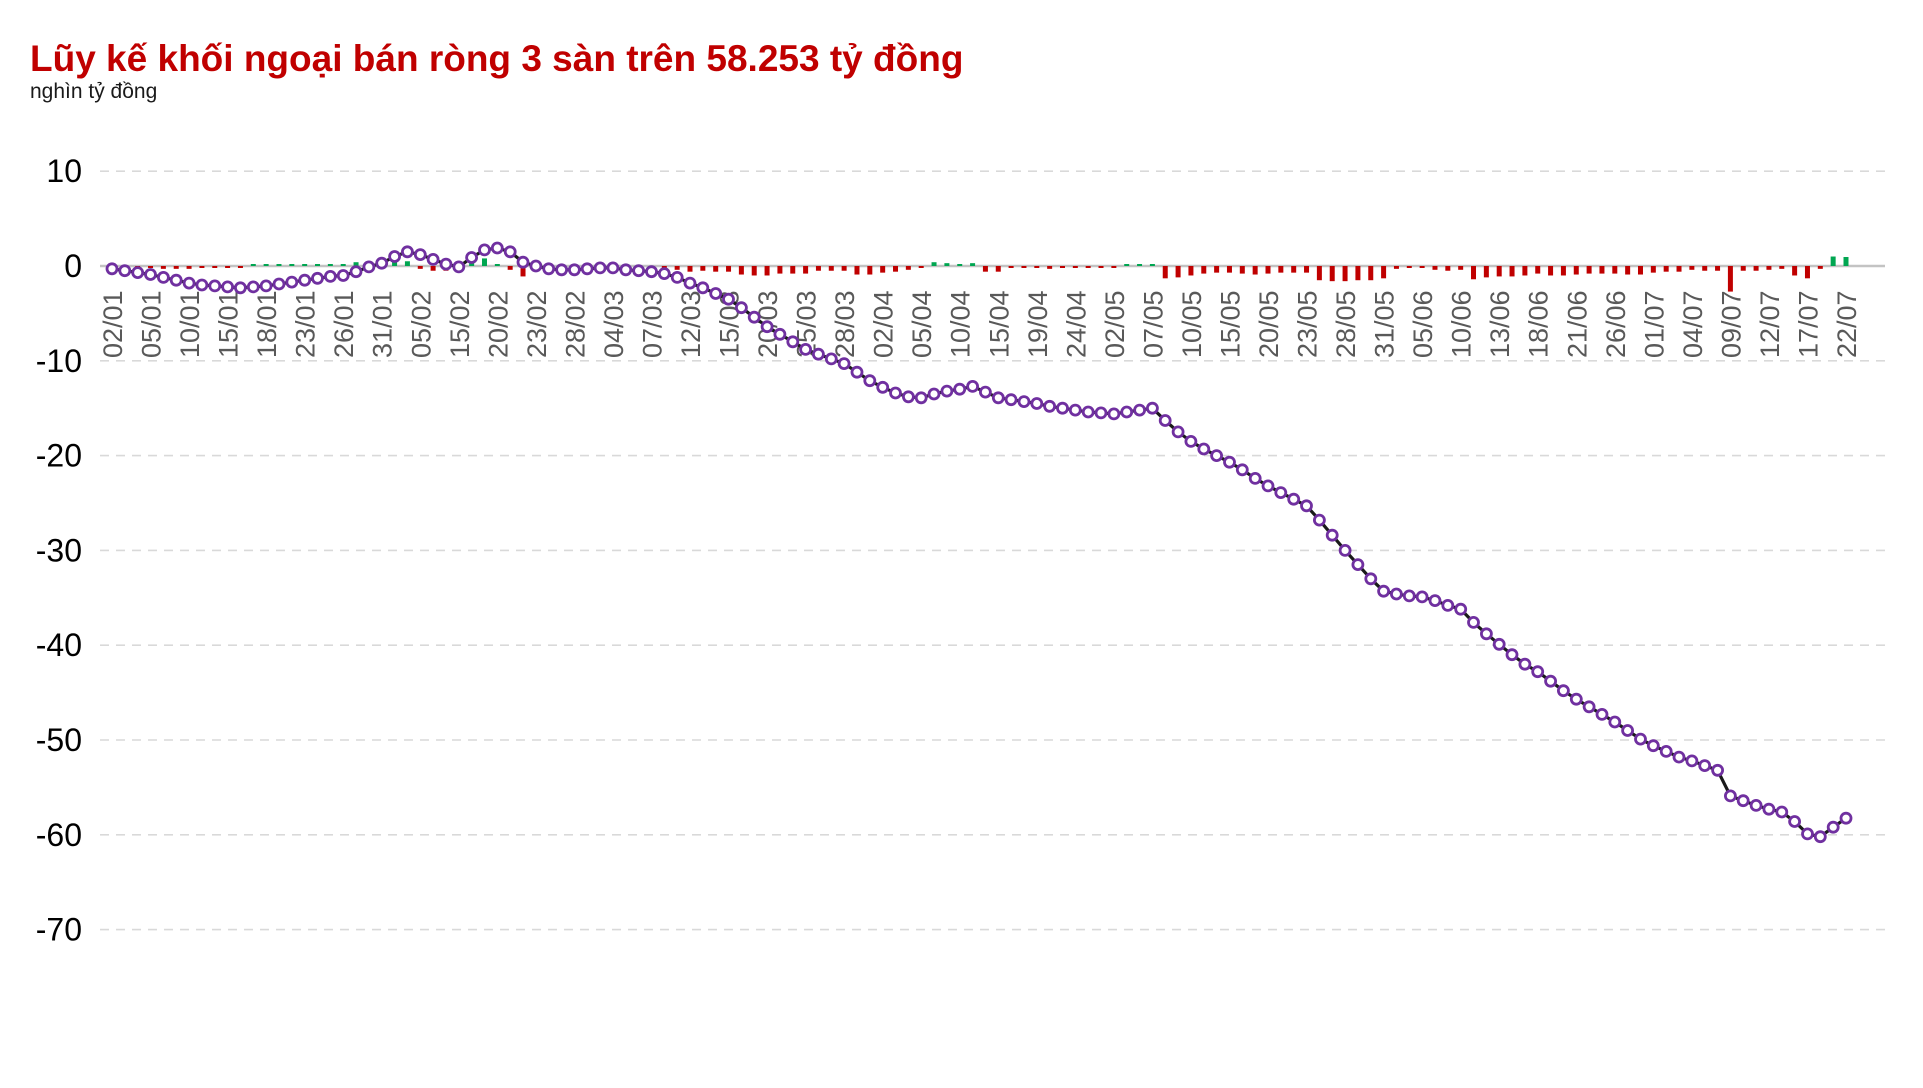 The height and width of the screenshot is (1088, 1923). What do you see at coordinates (1423, 324) in the screenshot?
I see `x-axis-label: 05/06` at bounding box center [1423, 324].